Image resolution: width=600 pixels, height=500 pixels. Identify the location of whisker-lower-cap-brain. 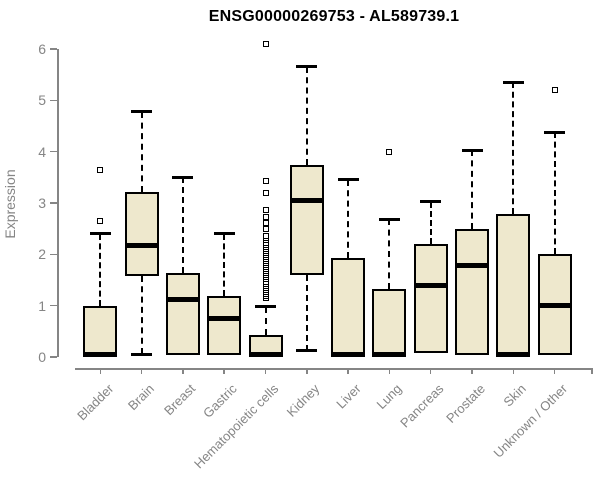
(142, 354).